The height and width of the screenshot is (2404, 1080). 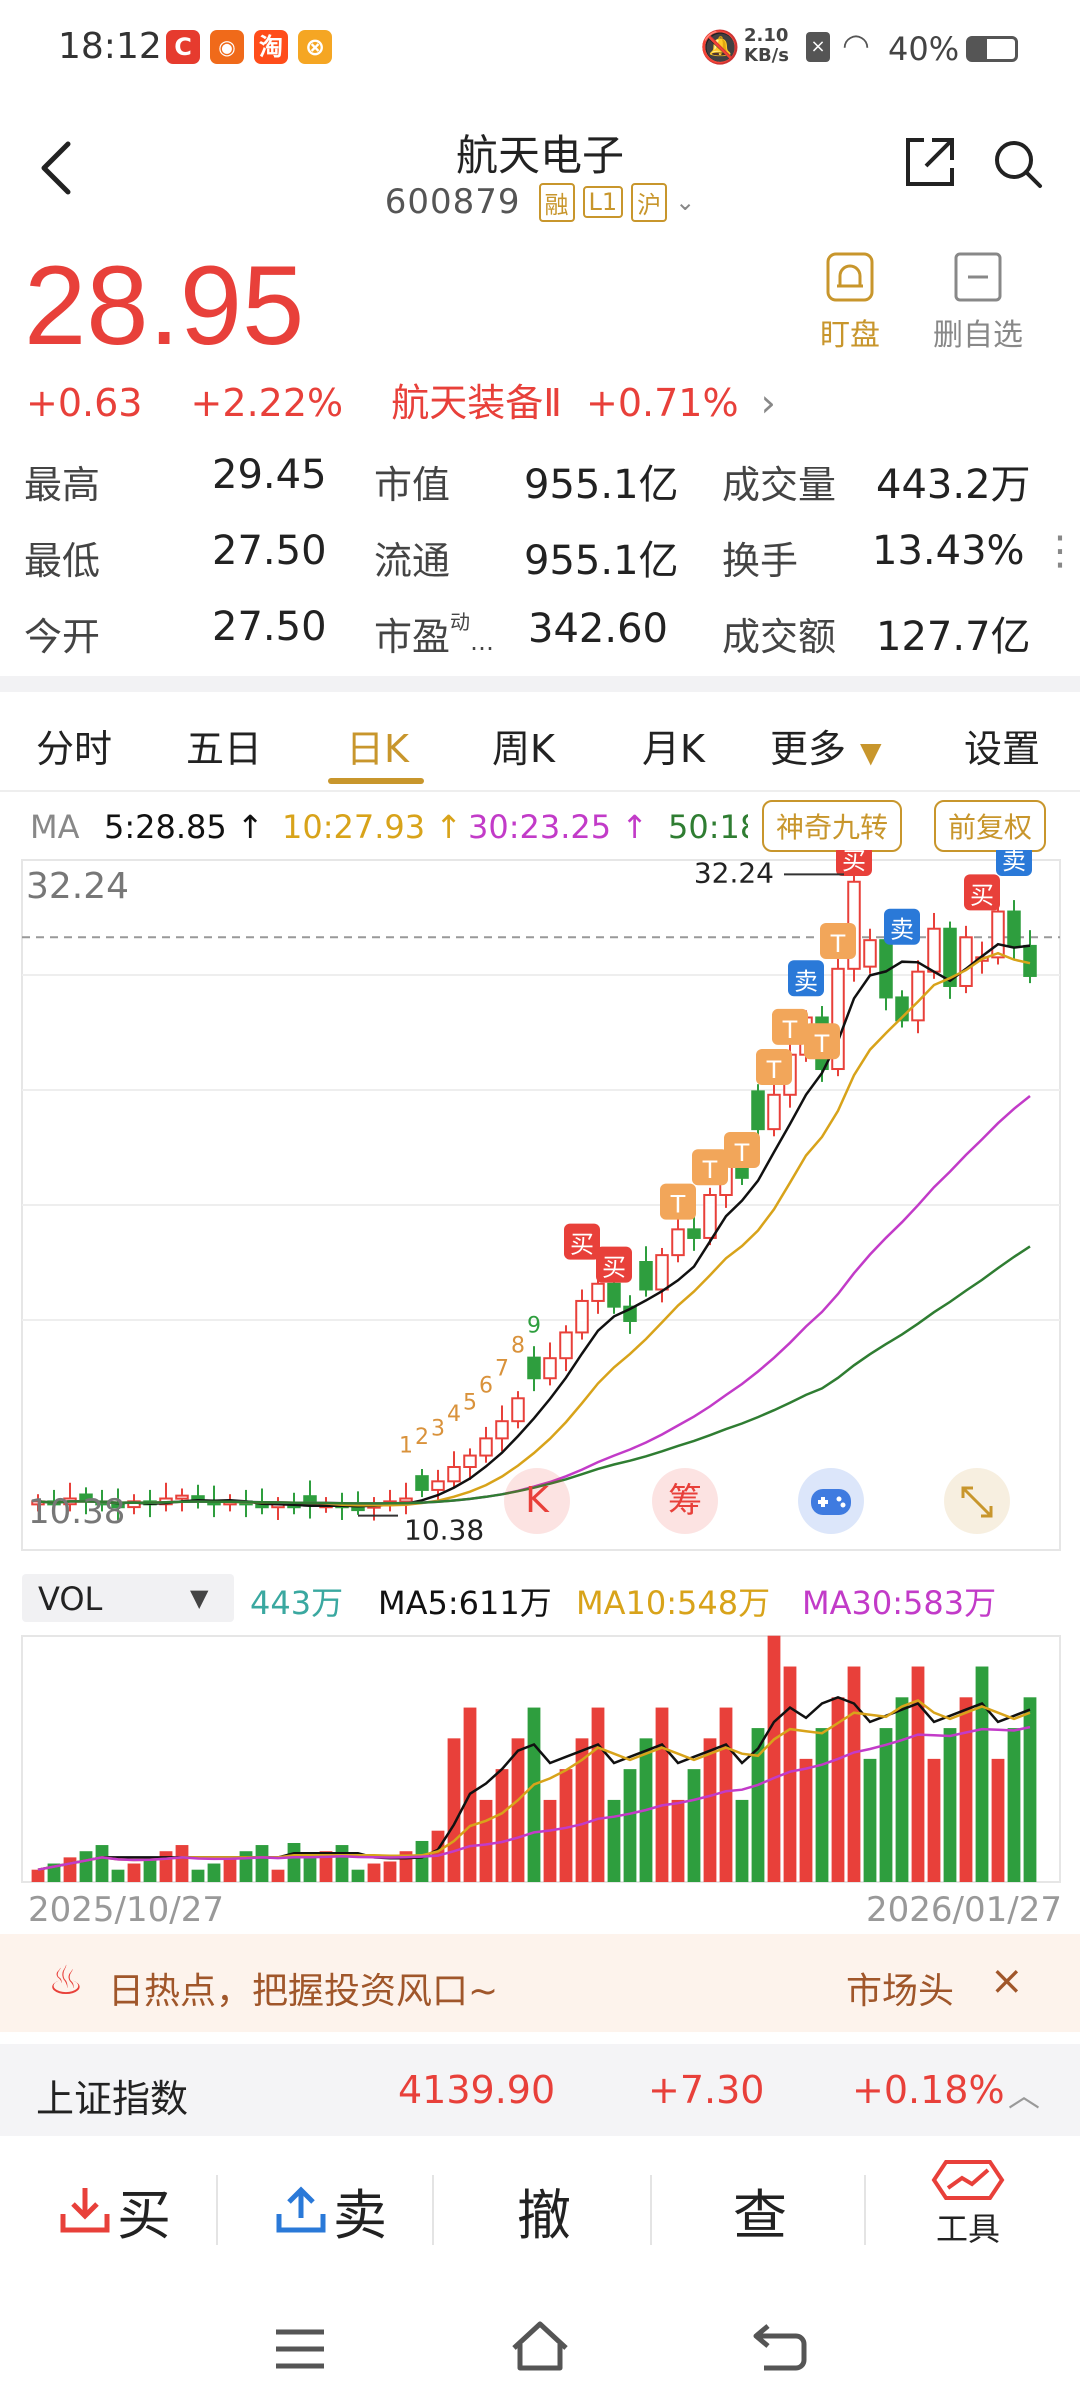 I want to click on adjust-button: 前复权, so click(x=990, y=826).